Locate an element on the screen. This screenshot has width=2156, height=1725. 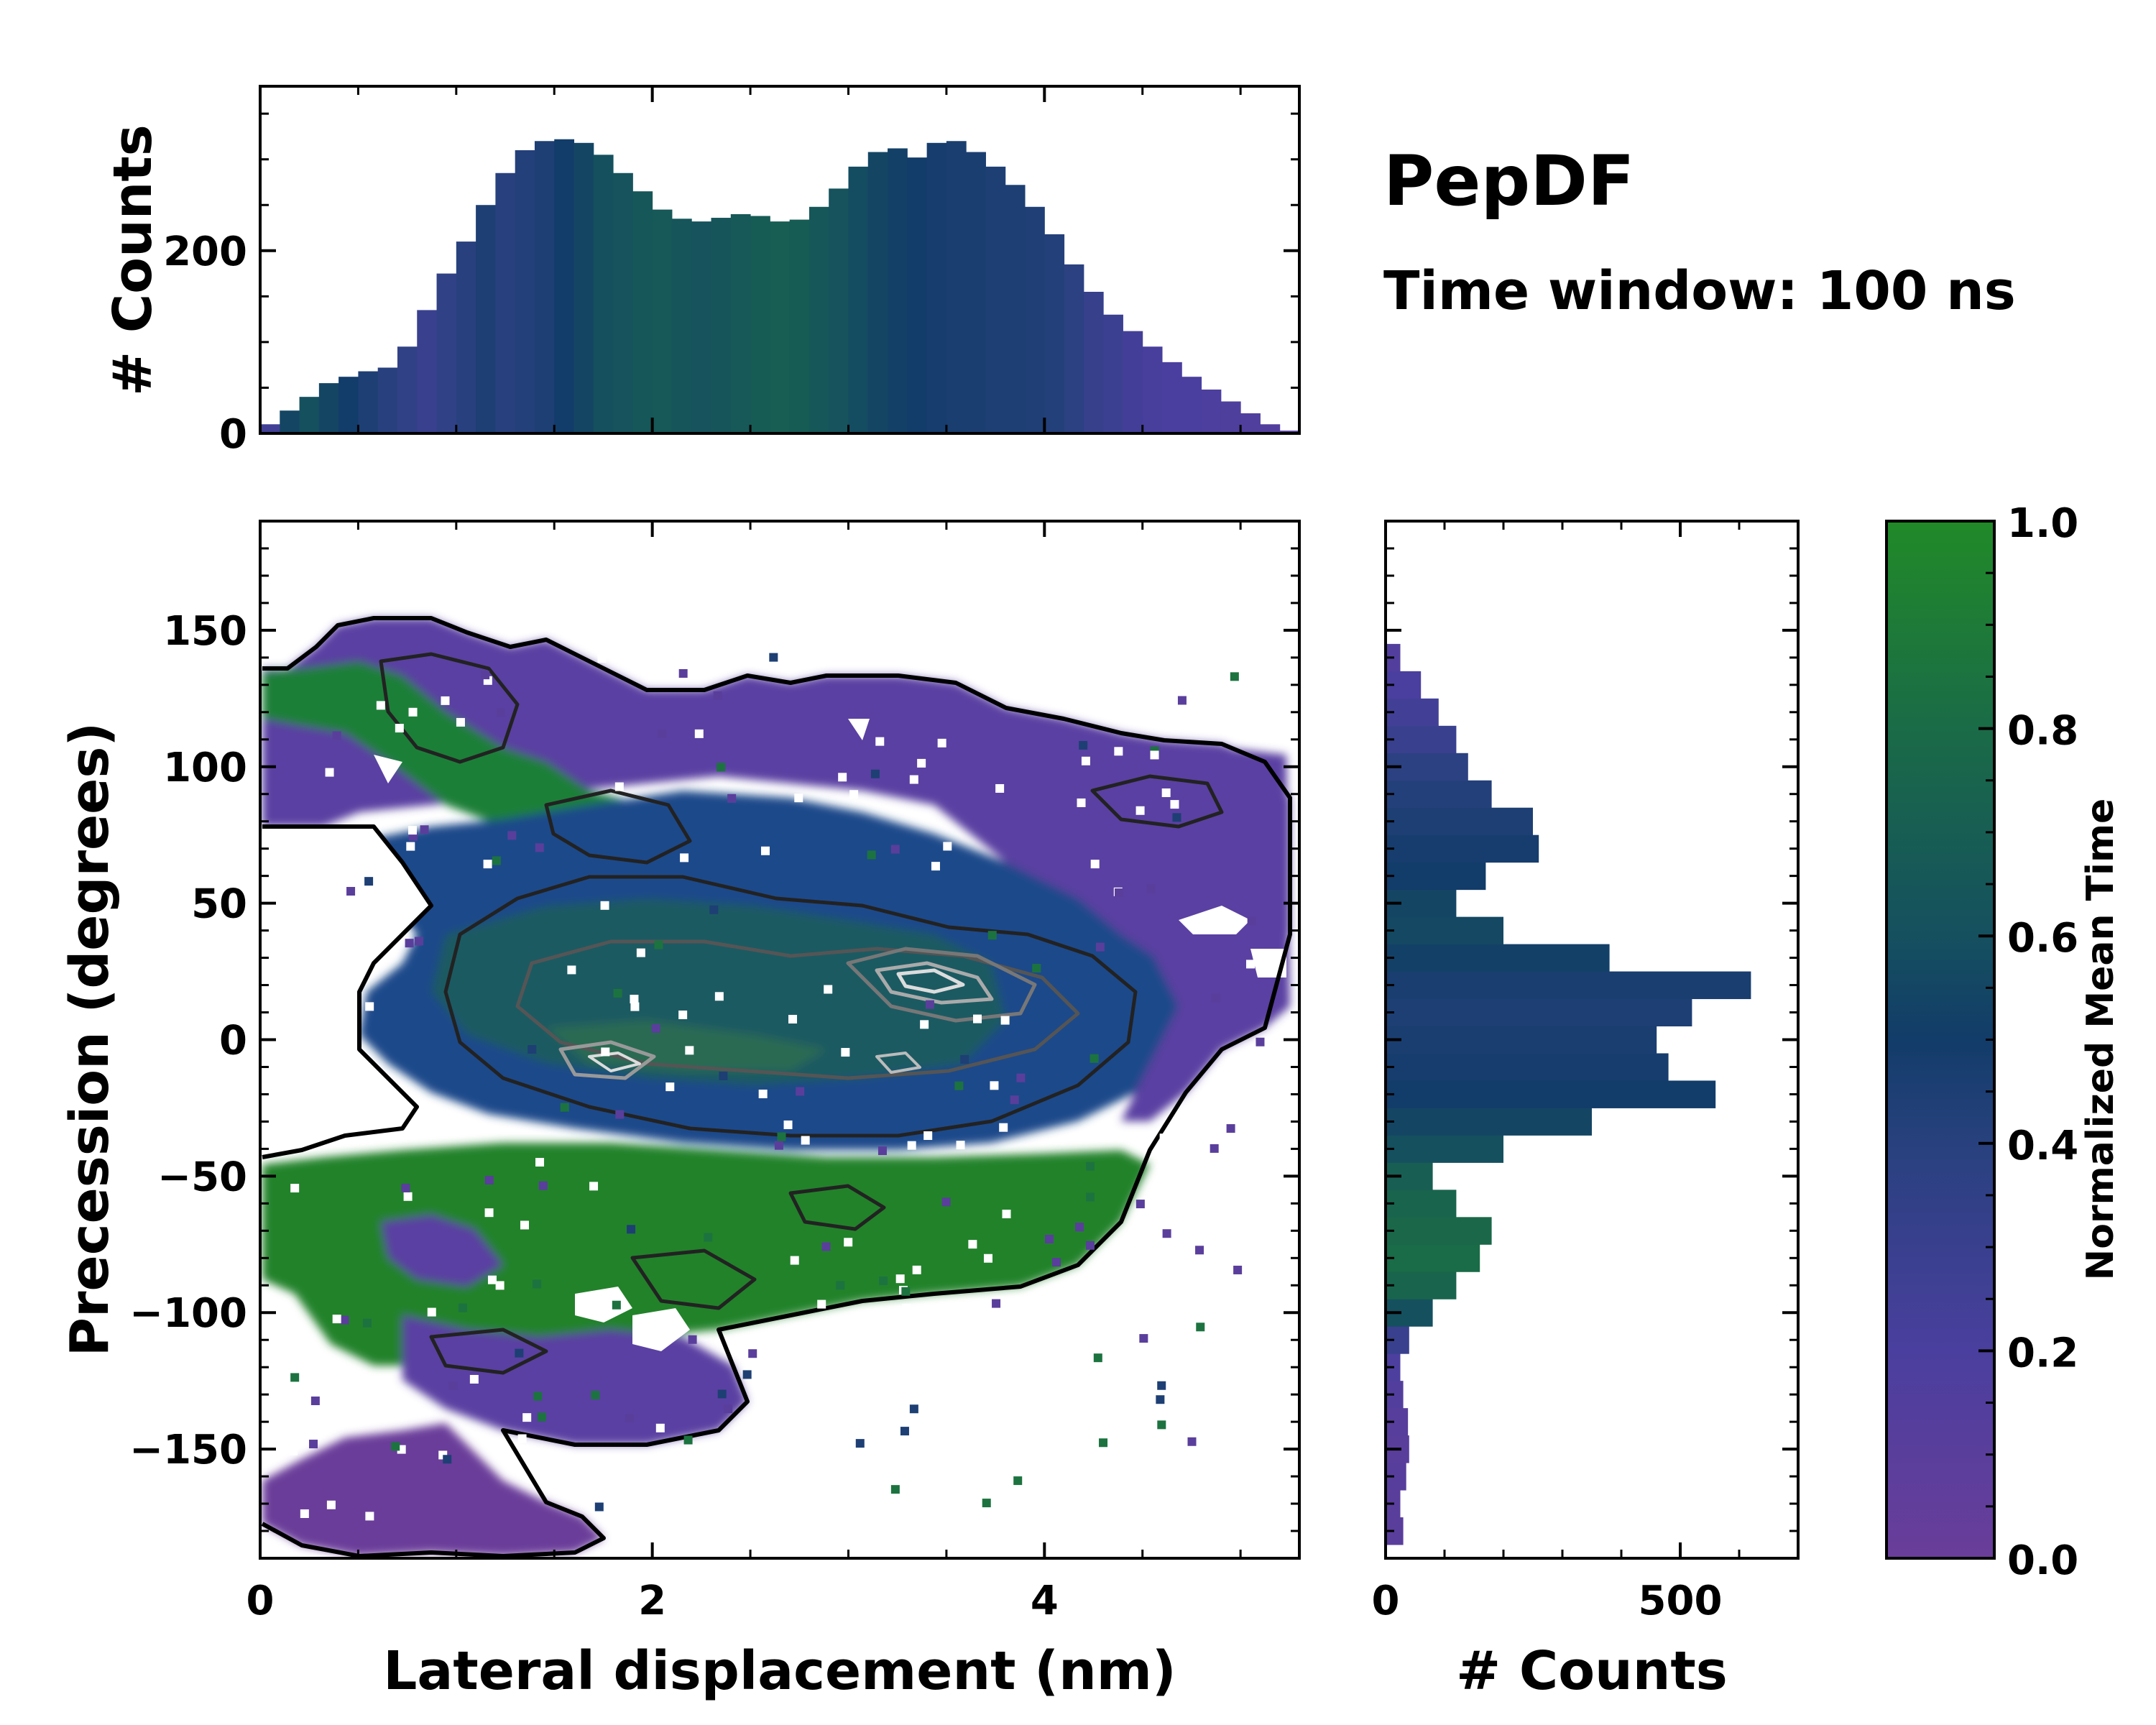
joint-x-tick-label: 0 is located at coordinates (261, 1601).